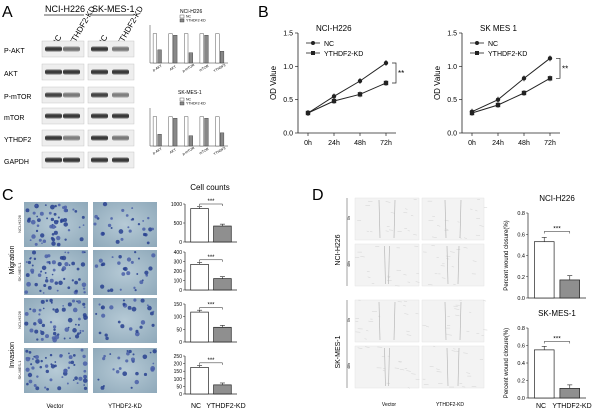 The image size is (600, 411). I want to click on bar-y-tick-label: 0.2, so click(521, 382).